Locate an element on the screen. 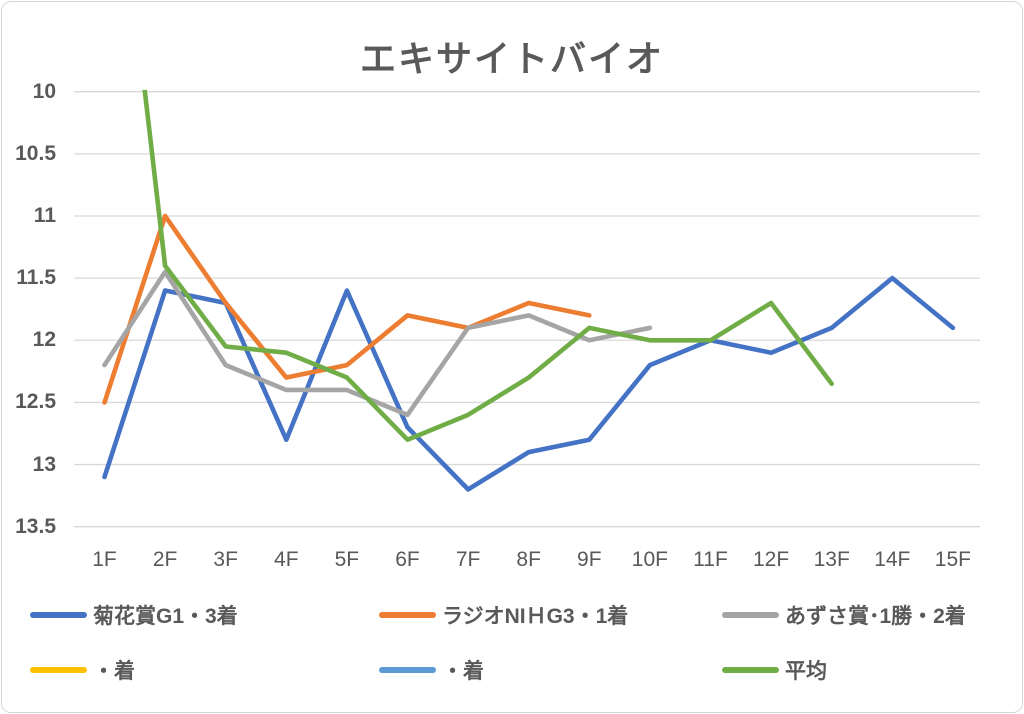  x-tick-label: 12F is located at coordinates (771, 559).